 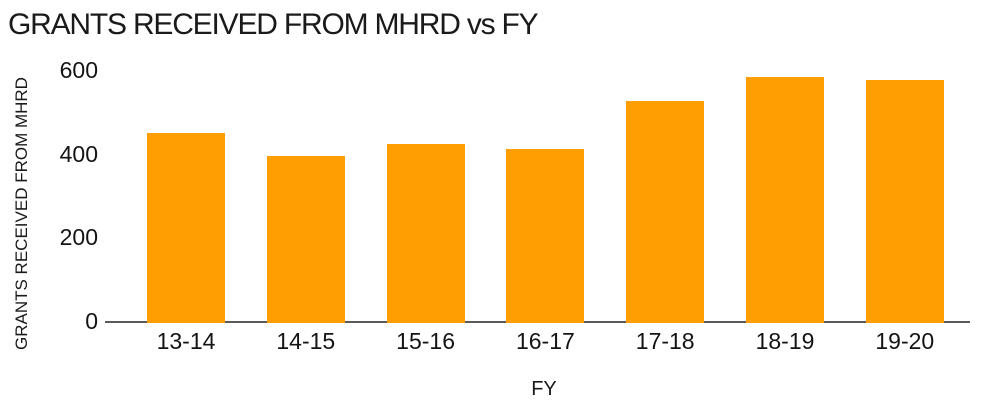 I want to click on chart-title: GRANTS RECEIVED FROM MHRD vs FY, so click(x=273, y=24).